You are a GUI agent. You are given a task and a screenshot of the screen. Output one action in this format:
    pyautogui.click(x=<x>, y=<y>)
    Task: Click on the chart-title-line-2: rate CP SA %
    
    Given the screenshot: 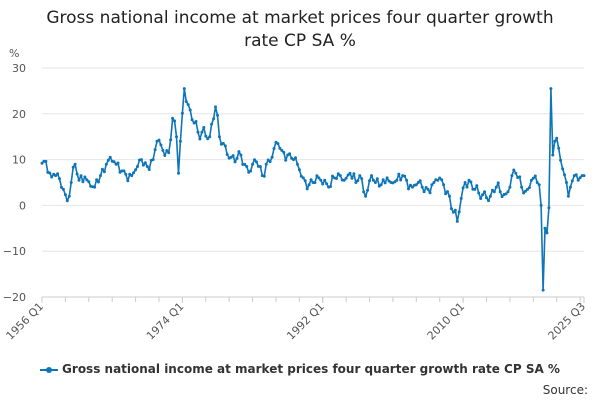 What is the action you would take?
    pyautogui.click(x=300, y=41)
    